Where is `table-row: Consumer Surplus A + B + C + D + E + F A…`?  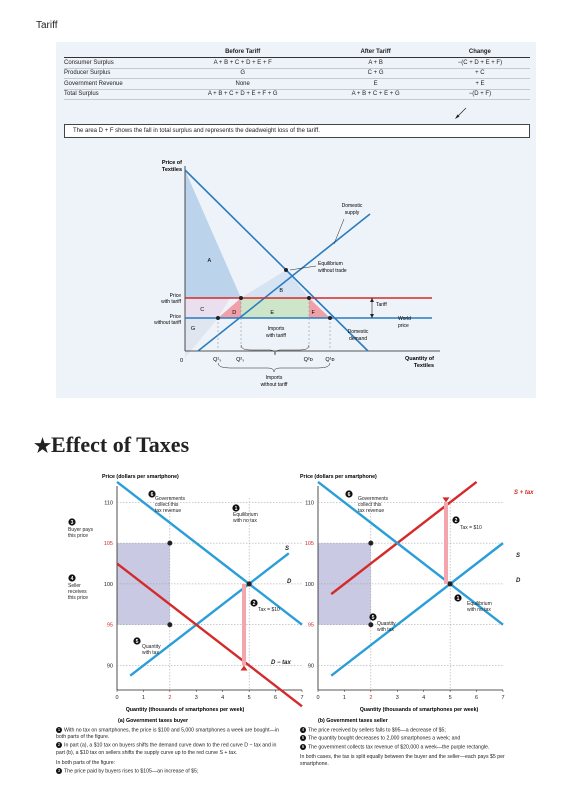
table-row: Consumer Surplus A + B + C + D + E + F A… is located at coordinates (297, 63).